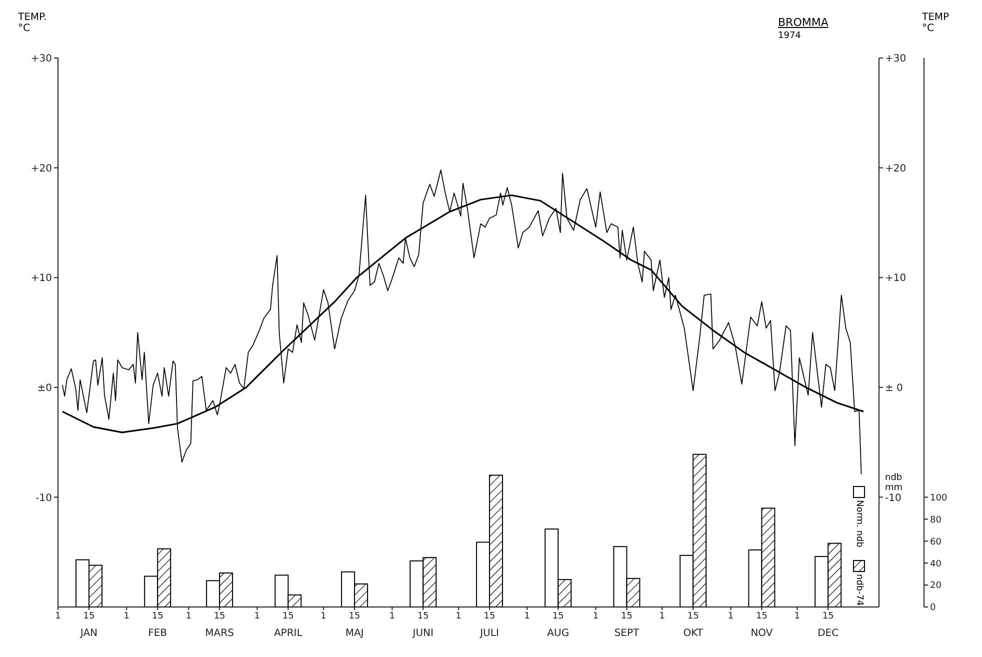 Image resolution: width=982 pixels, height=657 pixels. What do you see at coordinates (761, 634) in the screenshot?
I see `x2-tick-label: NOV` at bounding box center [761, 634].